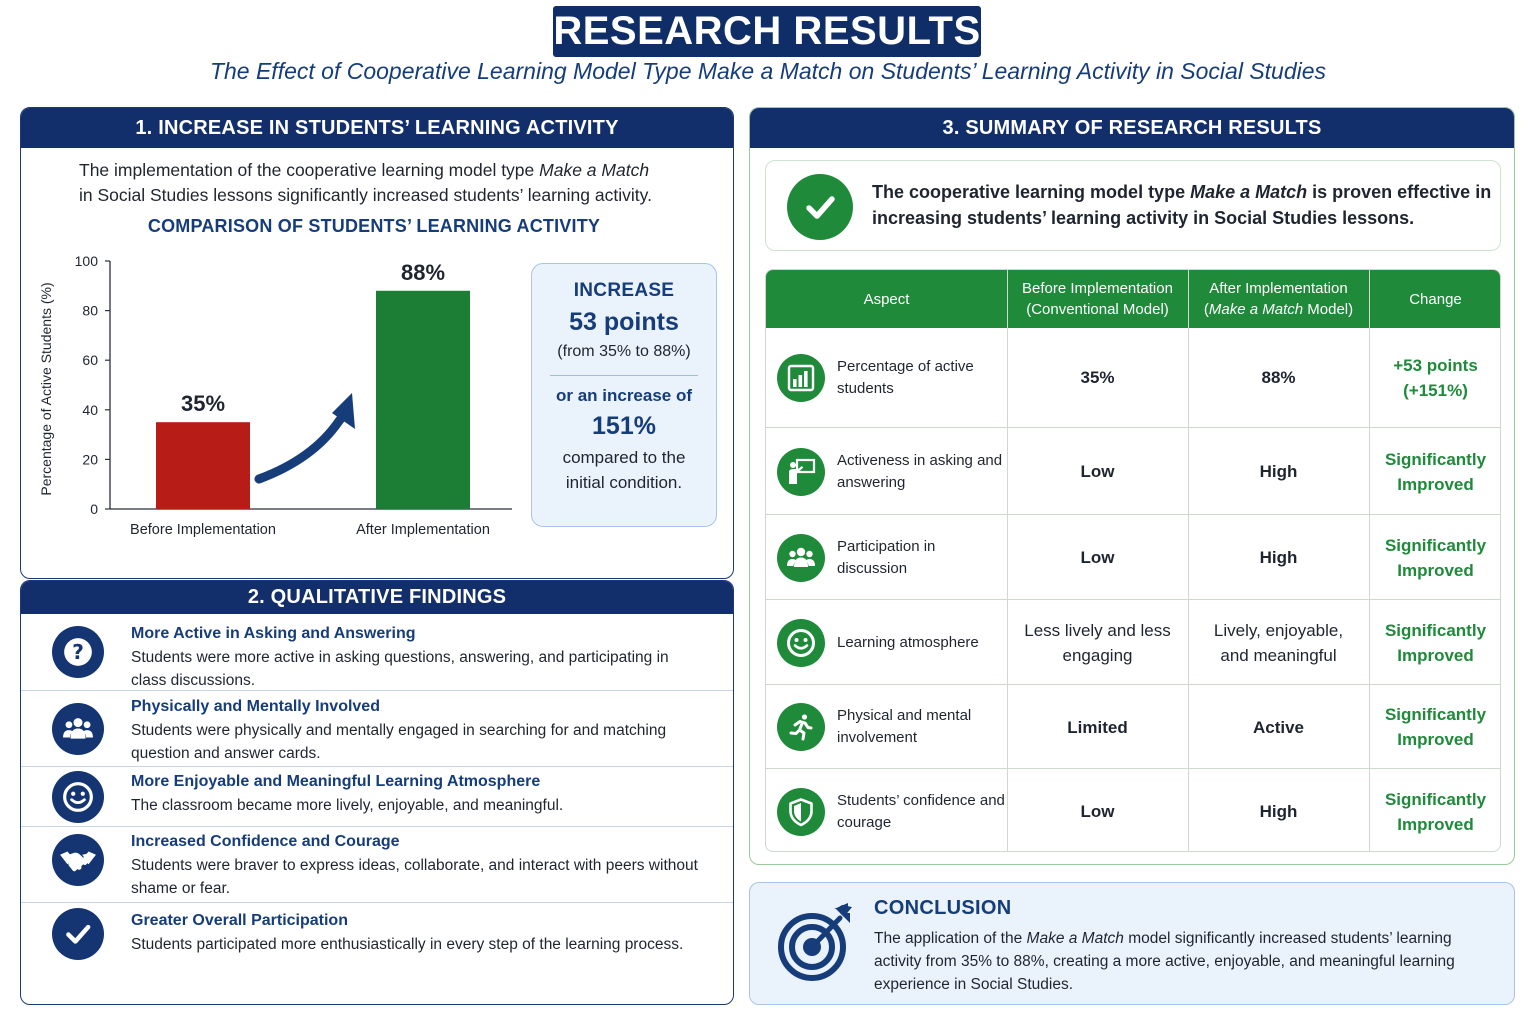 The width and height of the screenshot is (1536, 1024). I want to click on question-icon: ?, so click(78, 652).